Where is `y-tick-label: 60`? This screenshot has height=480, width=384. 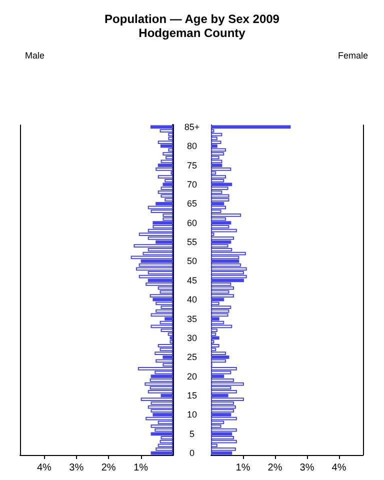
y-tick-label: 60 is located at coordinates (192, 223).